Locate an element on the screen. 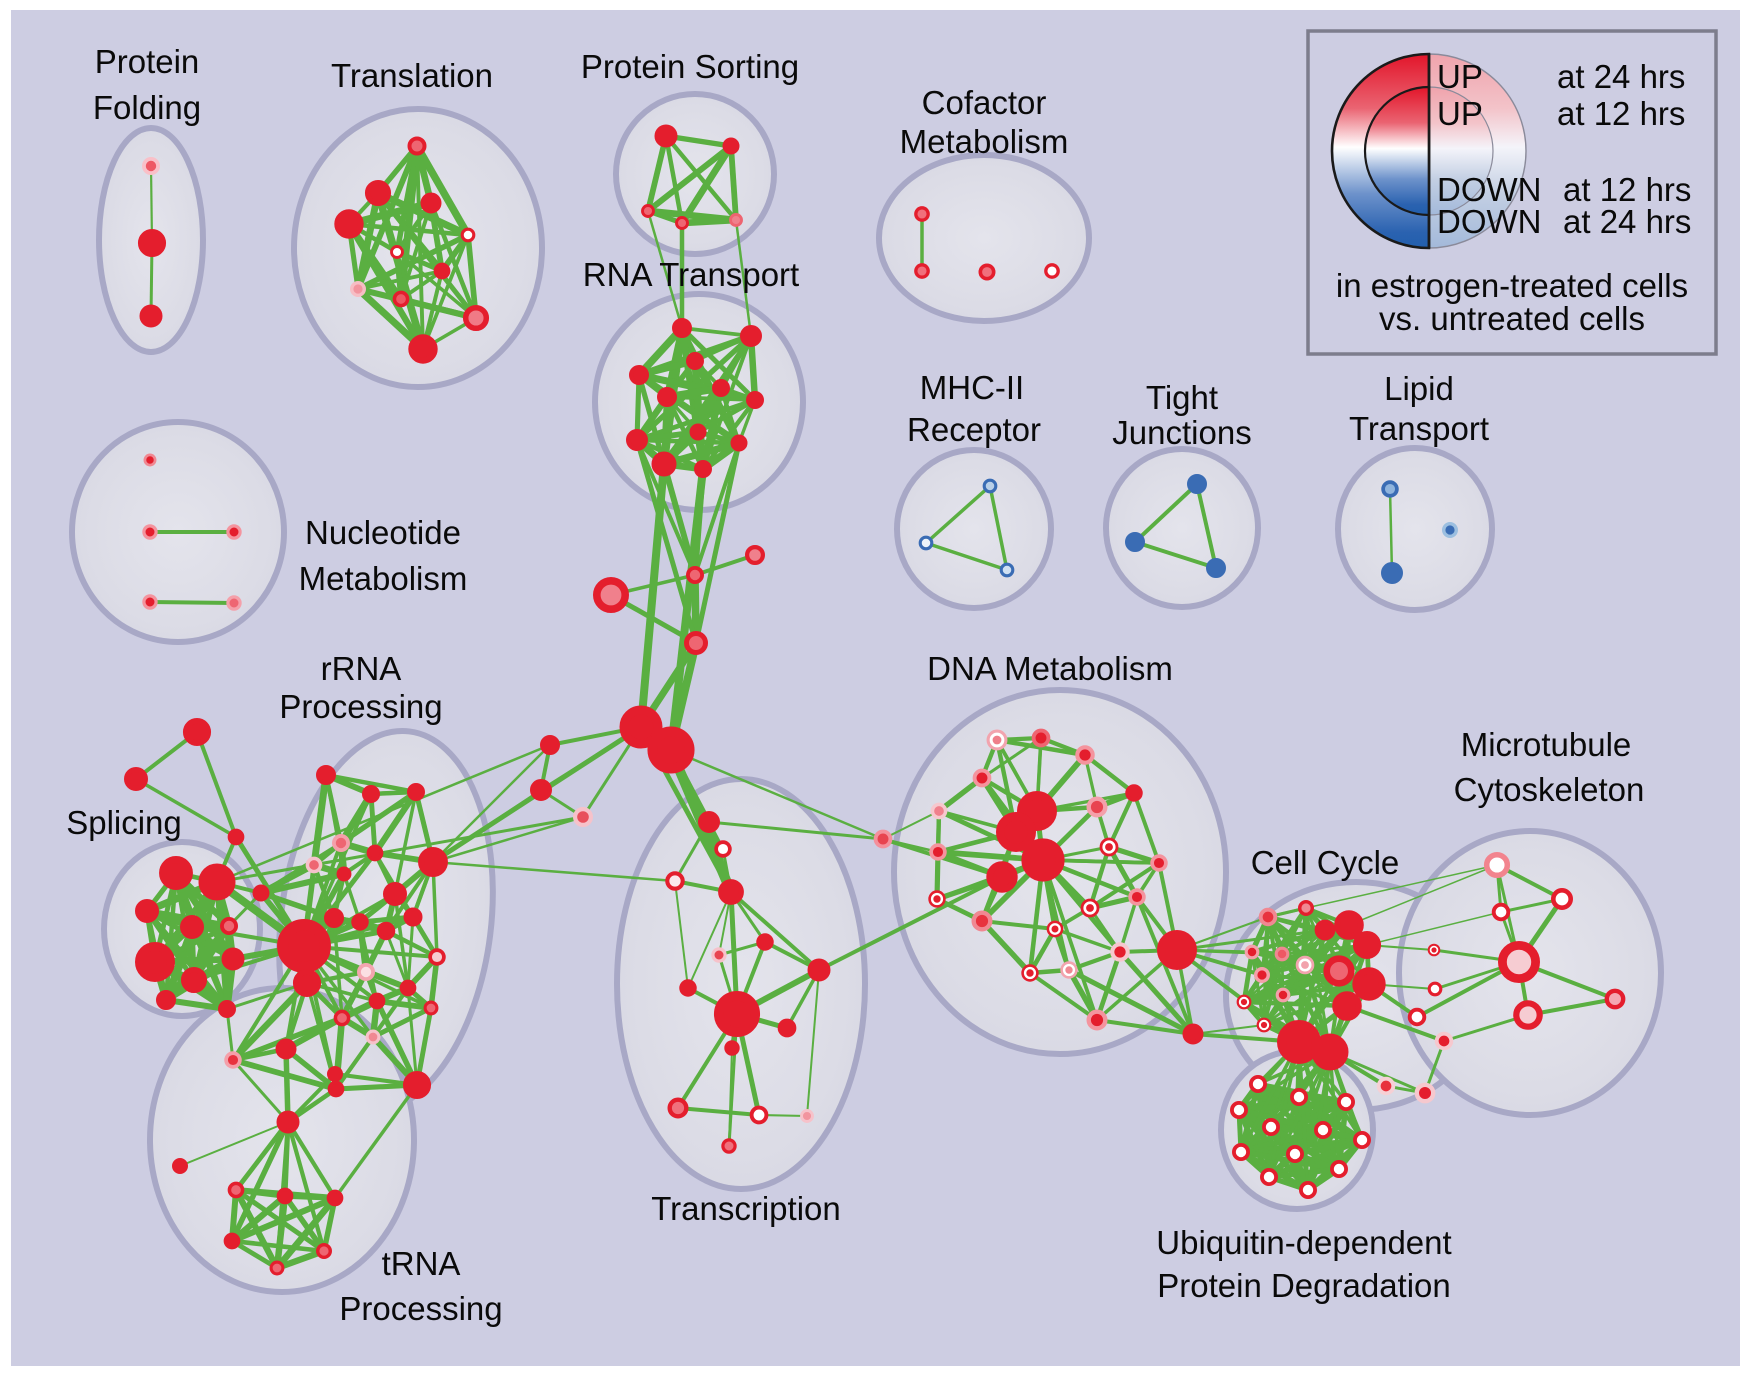 Image resolution: width=1750 pixels, height=1381 pixels. svg-text: Transport is located at coordinates (1419, 428).